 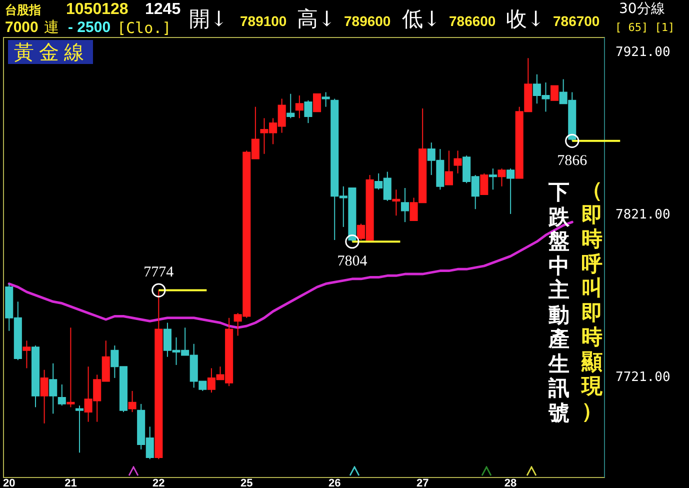 What do you see at coordinates (472, 21) in the screenshot?
I see `text: 786600` at bounding box center [472, 21].